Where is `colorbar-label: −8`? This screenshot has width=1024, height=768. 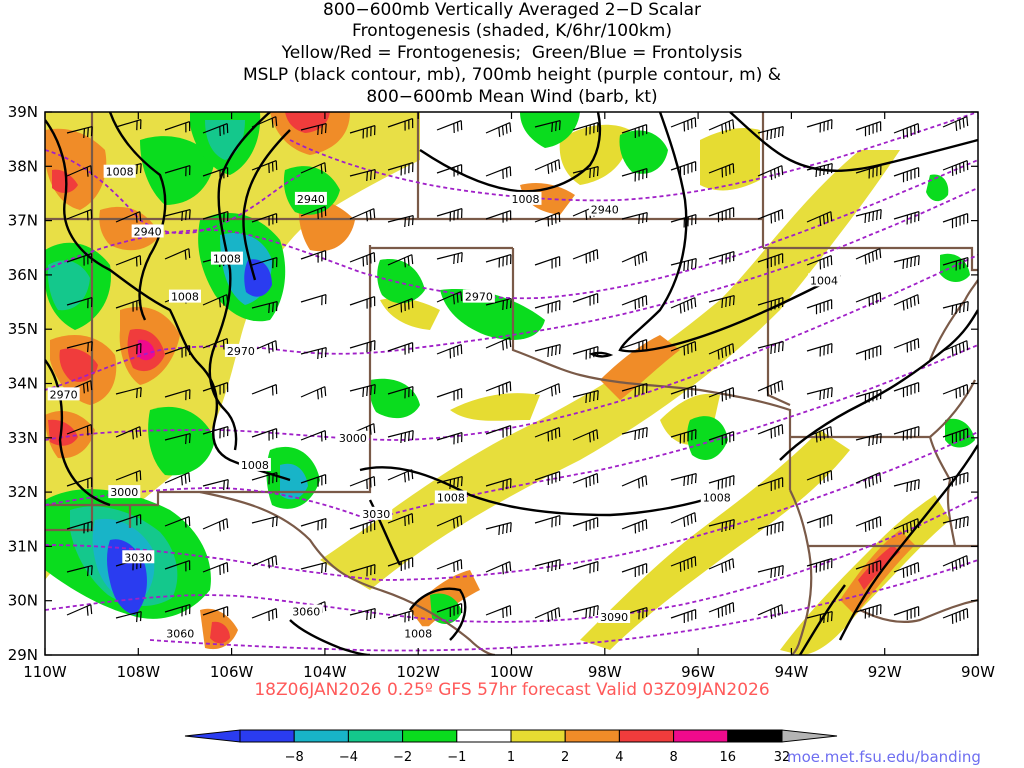
colorbar-label: −8 is located at coordinates (294, 757).